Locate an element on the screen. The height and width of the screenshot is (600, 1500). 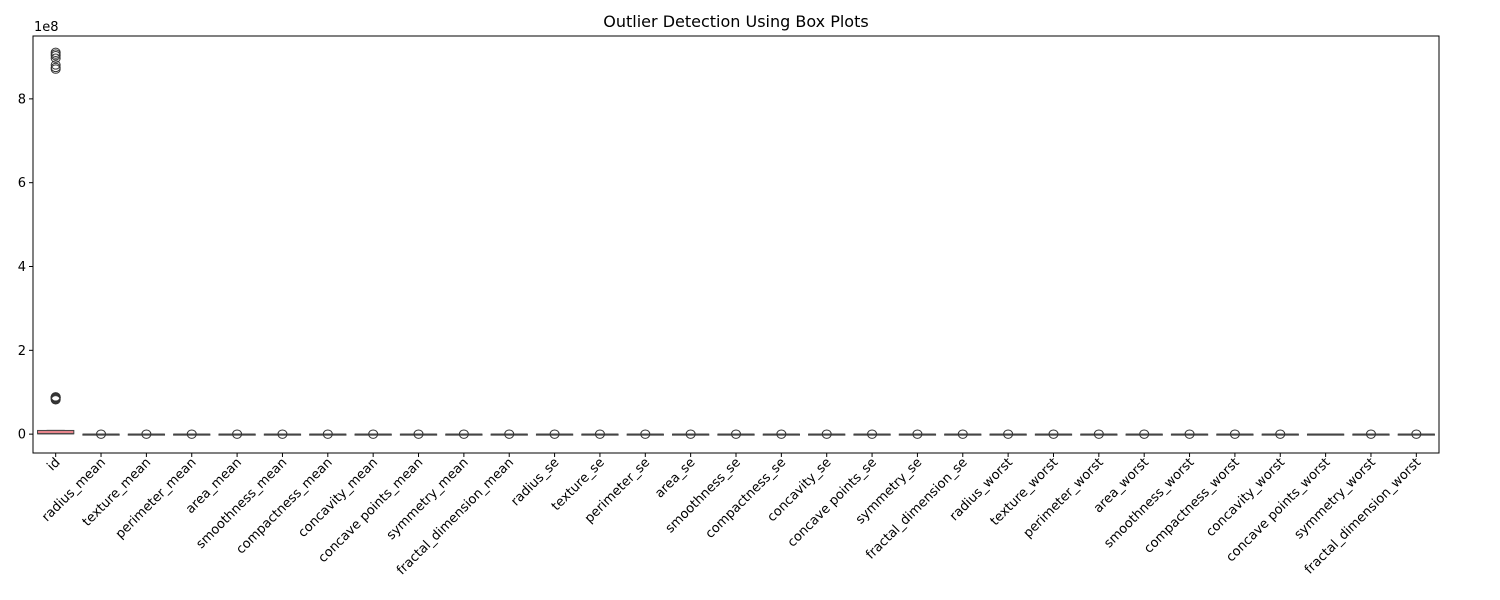
y-tick-label: 8 is located at coordinates (22, 99).